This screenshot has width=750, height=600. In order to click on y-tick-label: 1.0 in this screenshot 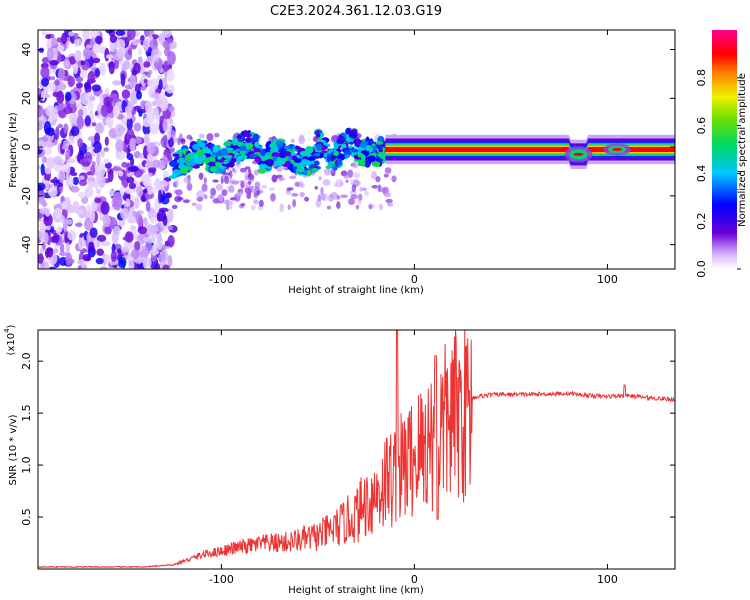, I will do `click(26, 465)`.